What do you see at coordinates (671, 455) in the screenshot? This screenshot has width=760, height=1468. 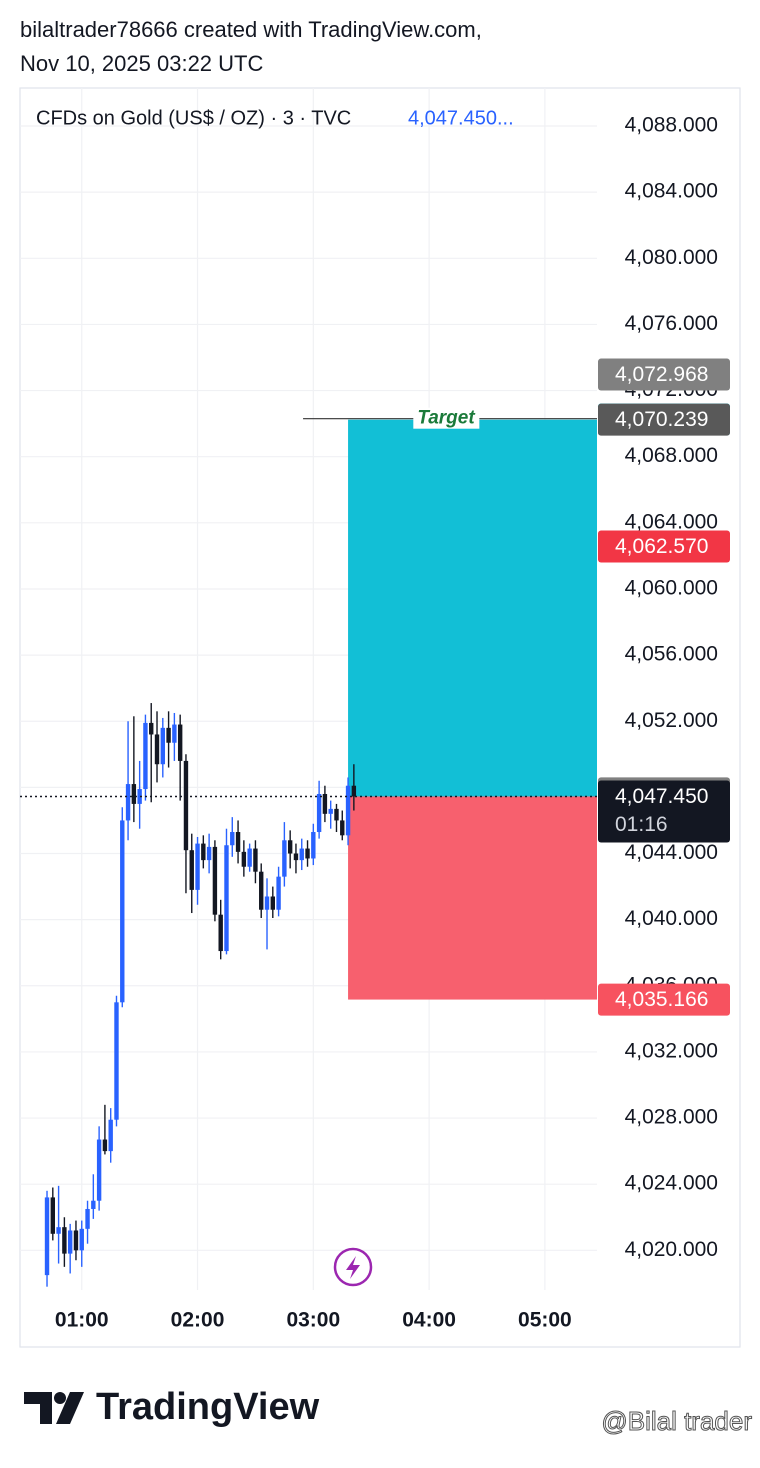 I see `y-tick-label: 4,068.000` at bounding box center [671, 455].